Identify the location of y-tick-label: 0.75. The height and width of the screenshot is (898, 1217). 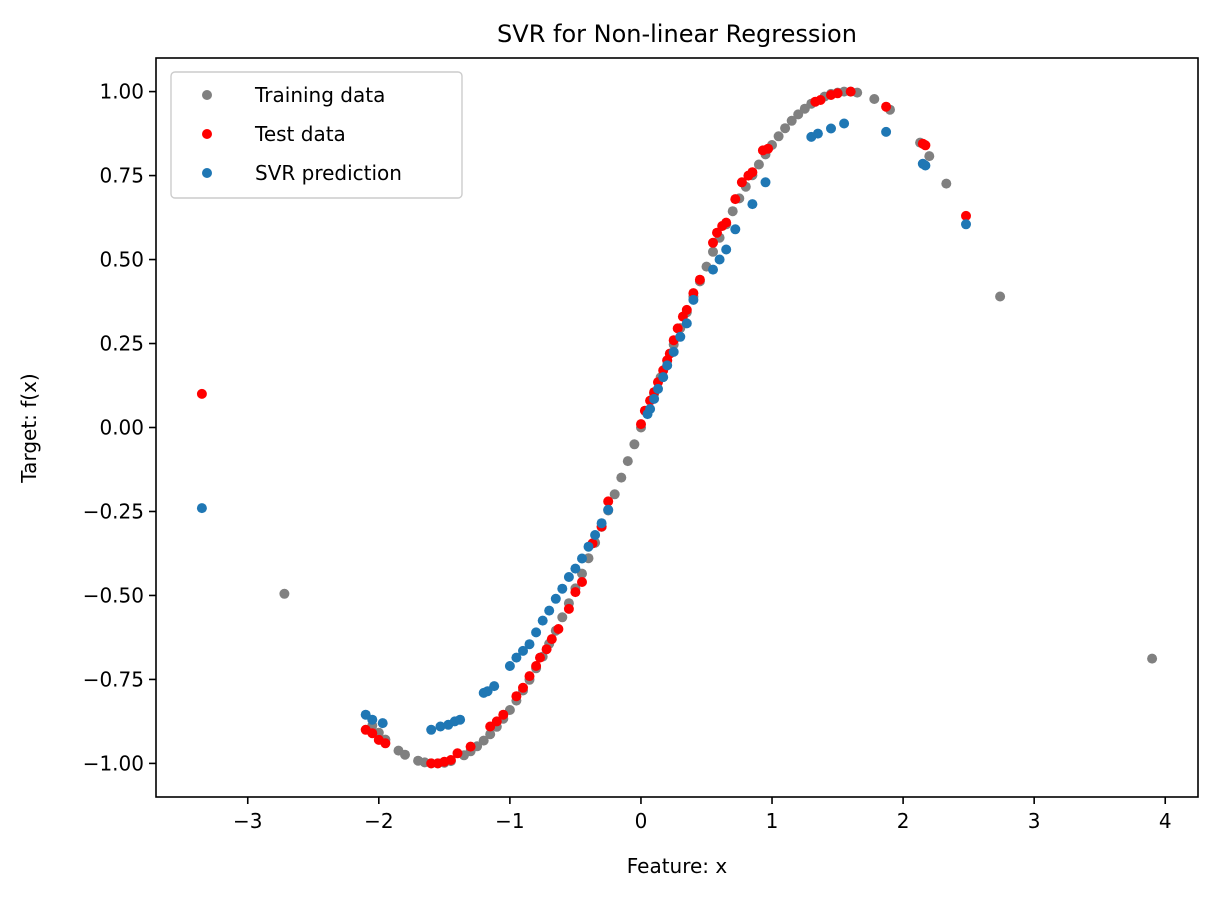
(121, 176).